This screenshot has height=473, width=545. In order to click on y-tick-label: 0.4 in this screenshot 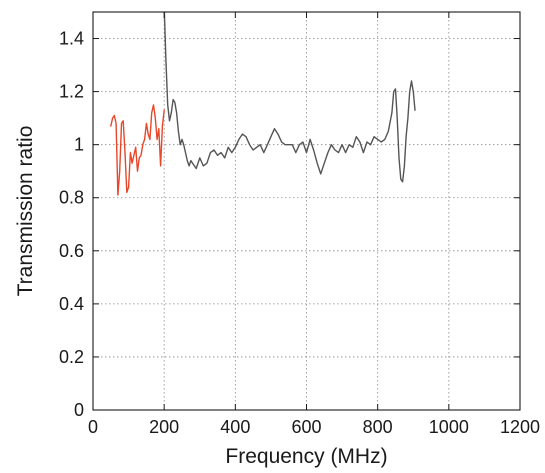, I will do `click(71, 304)`.